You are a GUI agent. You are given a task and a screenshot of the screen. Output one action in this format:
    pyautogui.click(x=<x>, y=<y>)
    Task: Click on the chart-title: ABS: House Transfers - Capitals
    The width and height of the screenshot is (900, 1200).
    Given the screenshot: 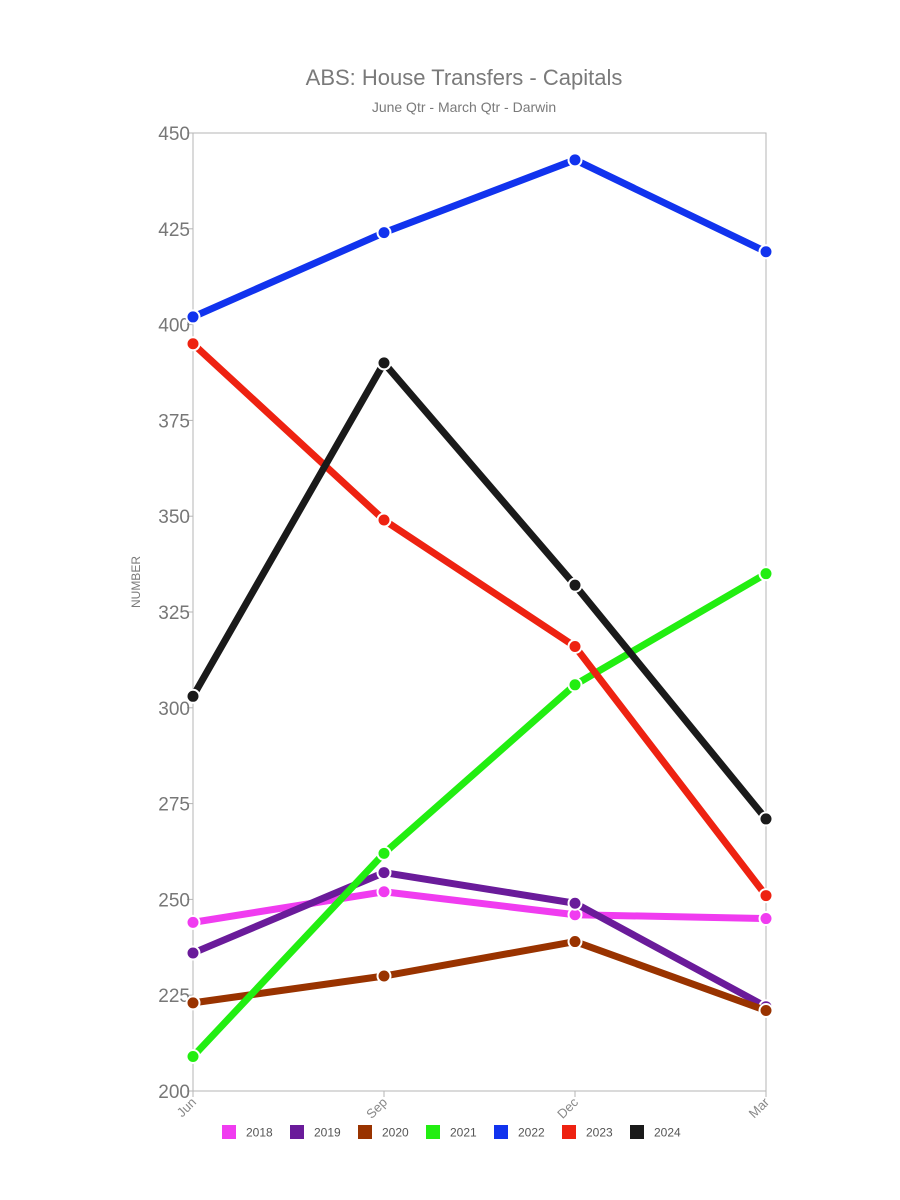 What is the action you would take?
    pyautogui.click(x=464, y=77)
    